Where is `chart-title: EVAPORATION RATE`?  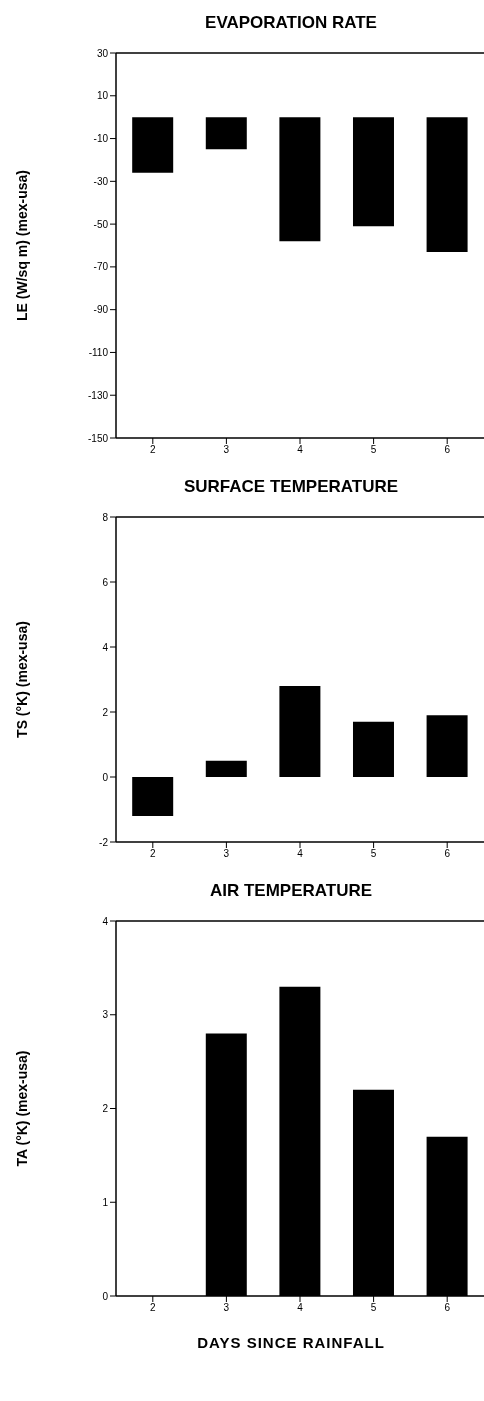 chart-title: EVAPORATION RATE is located at coordinates (291, 23).